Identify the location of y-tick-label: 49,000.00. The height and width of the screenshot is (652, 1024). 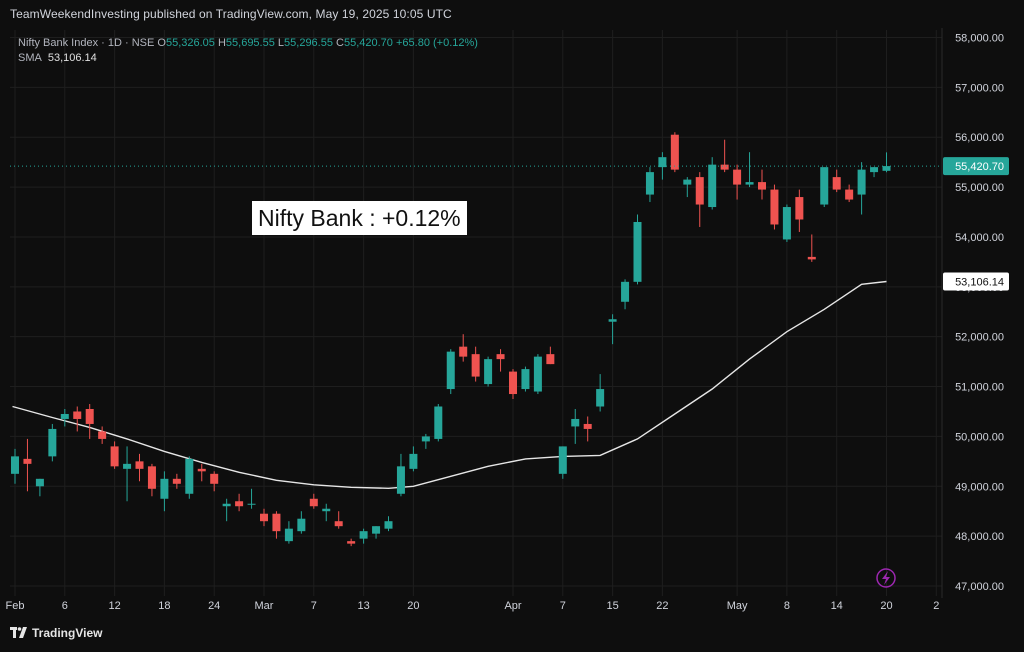
(979, 487).